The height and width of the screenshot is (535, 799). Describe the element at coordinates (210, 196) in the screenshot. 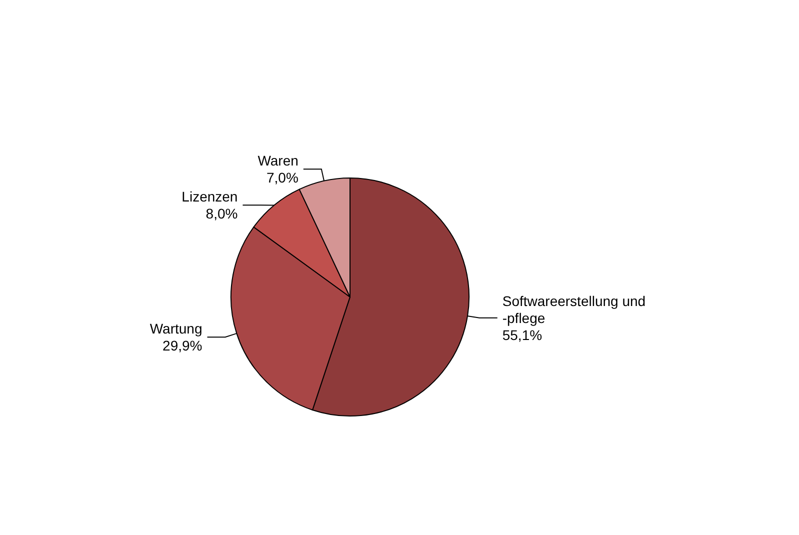

I see `slice-label: Lizenzen` at that location.